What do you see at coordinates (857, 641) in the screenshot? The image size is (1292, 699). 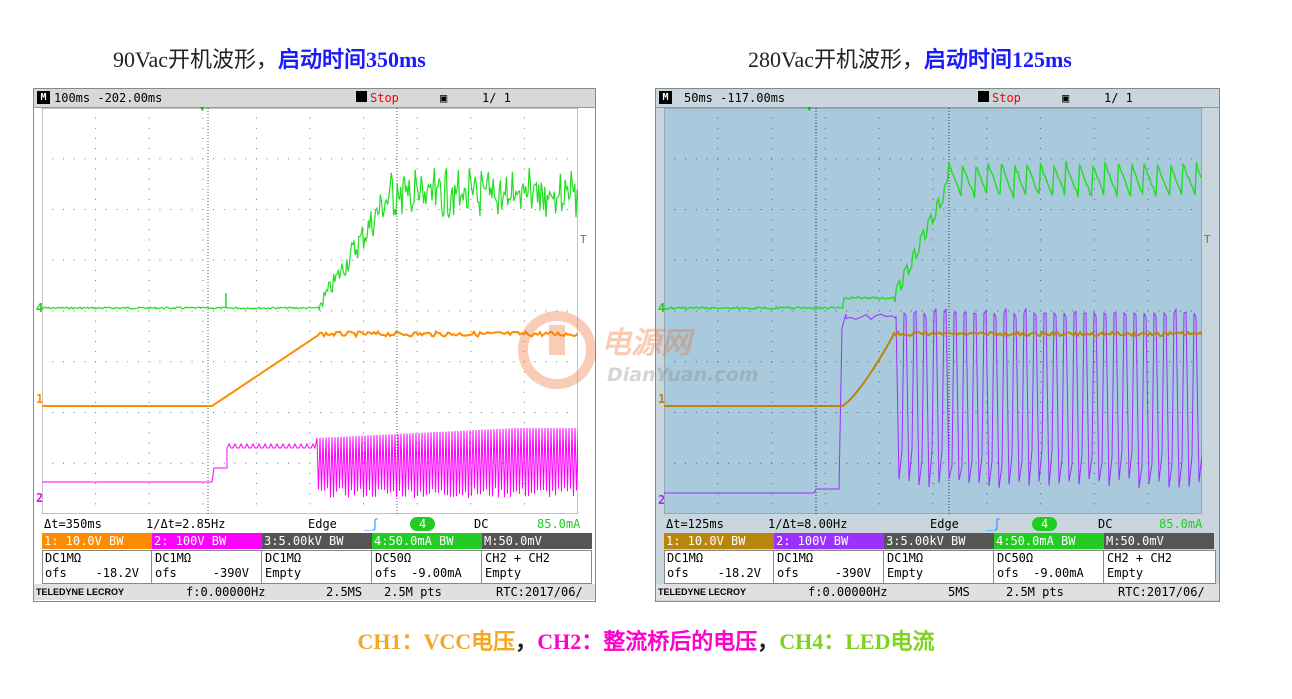 I see `caption-ch4: CH4：LED电流` at bounding box center [857, 641].